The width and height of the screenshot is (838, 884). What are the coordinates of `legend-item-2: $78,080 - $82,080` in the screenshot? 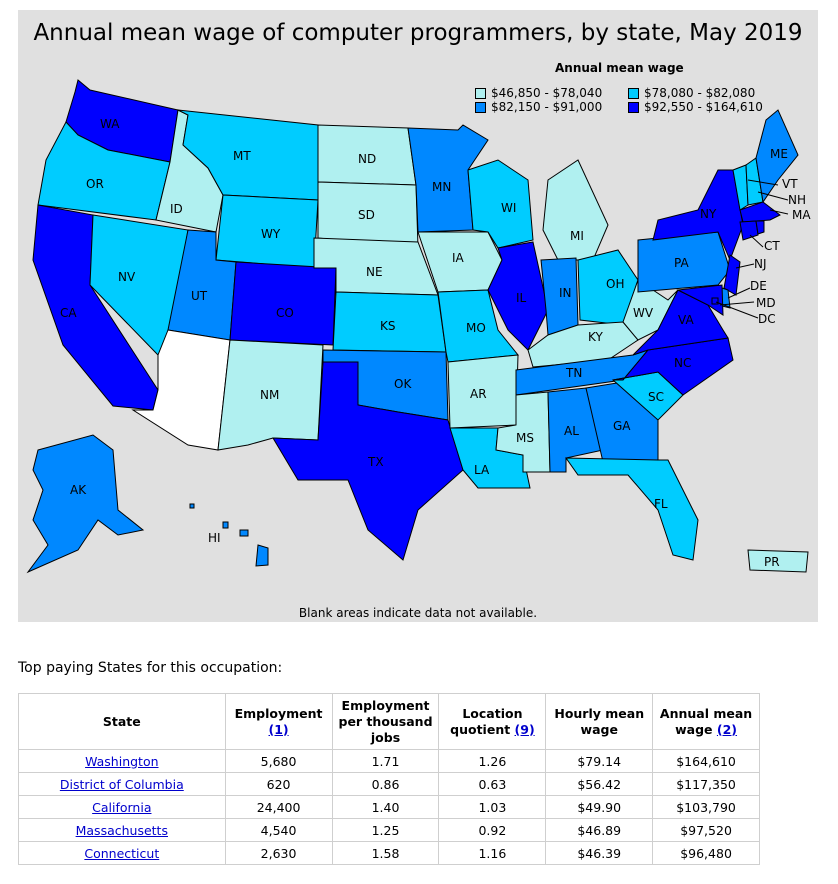 It's located at (691, 93).